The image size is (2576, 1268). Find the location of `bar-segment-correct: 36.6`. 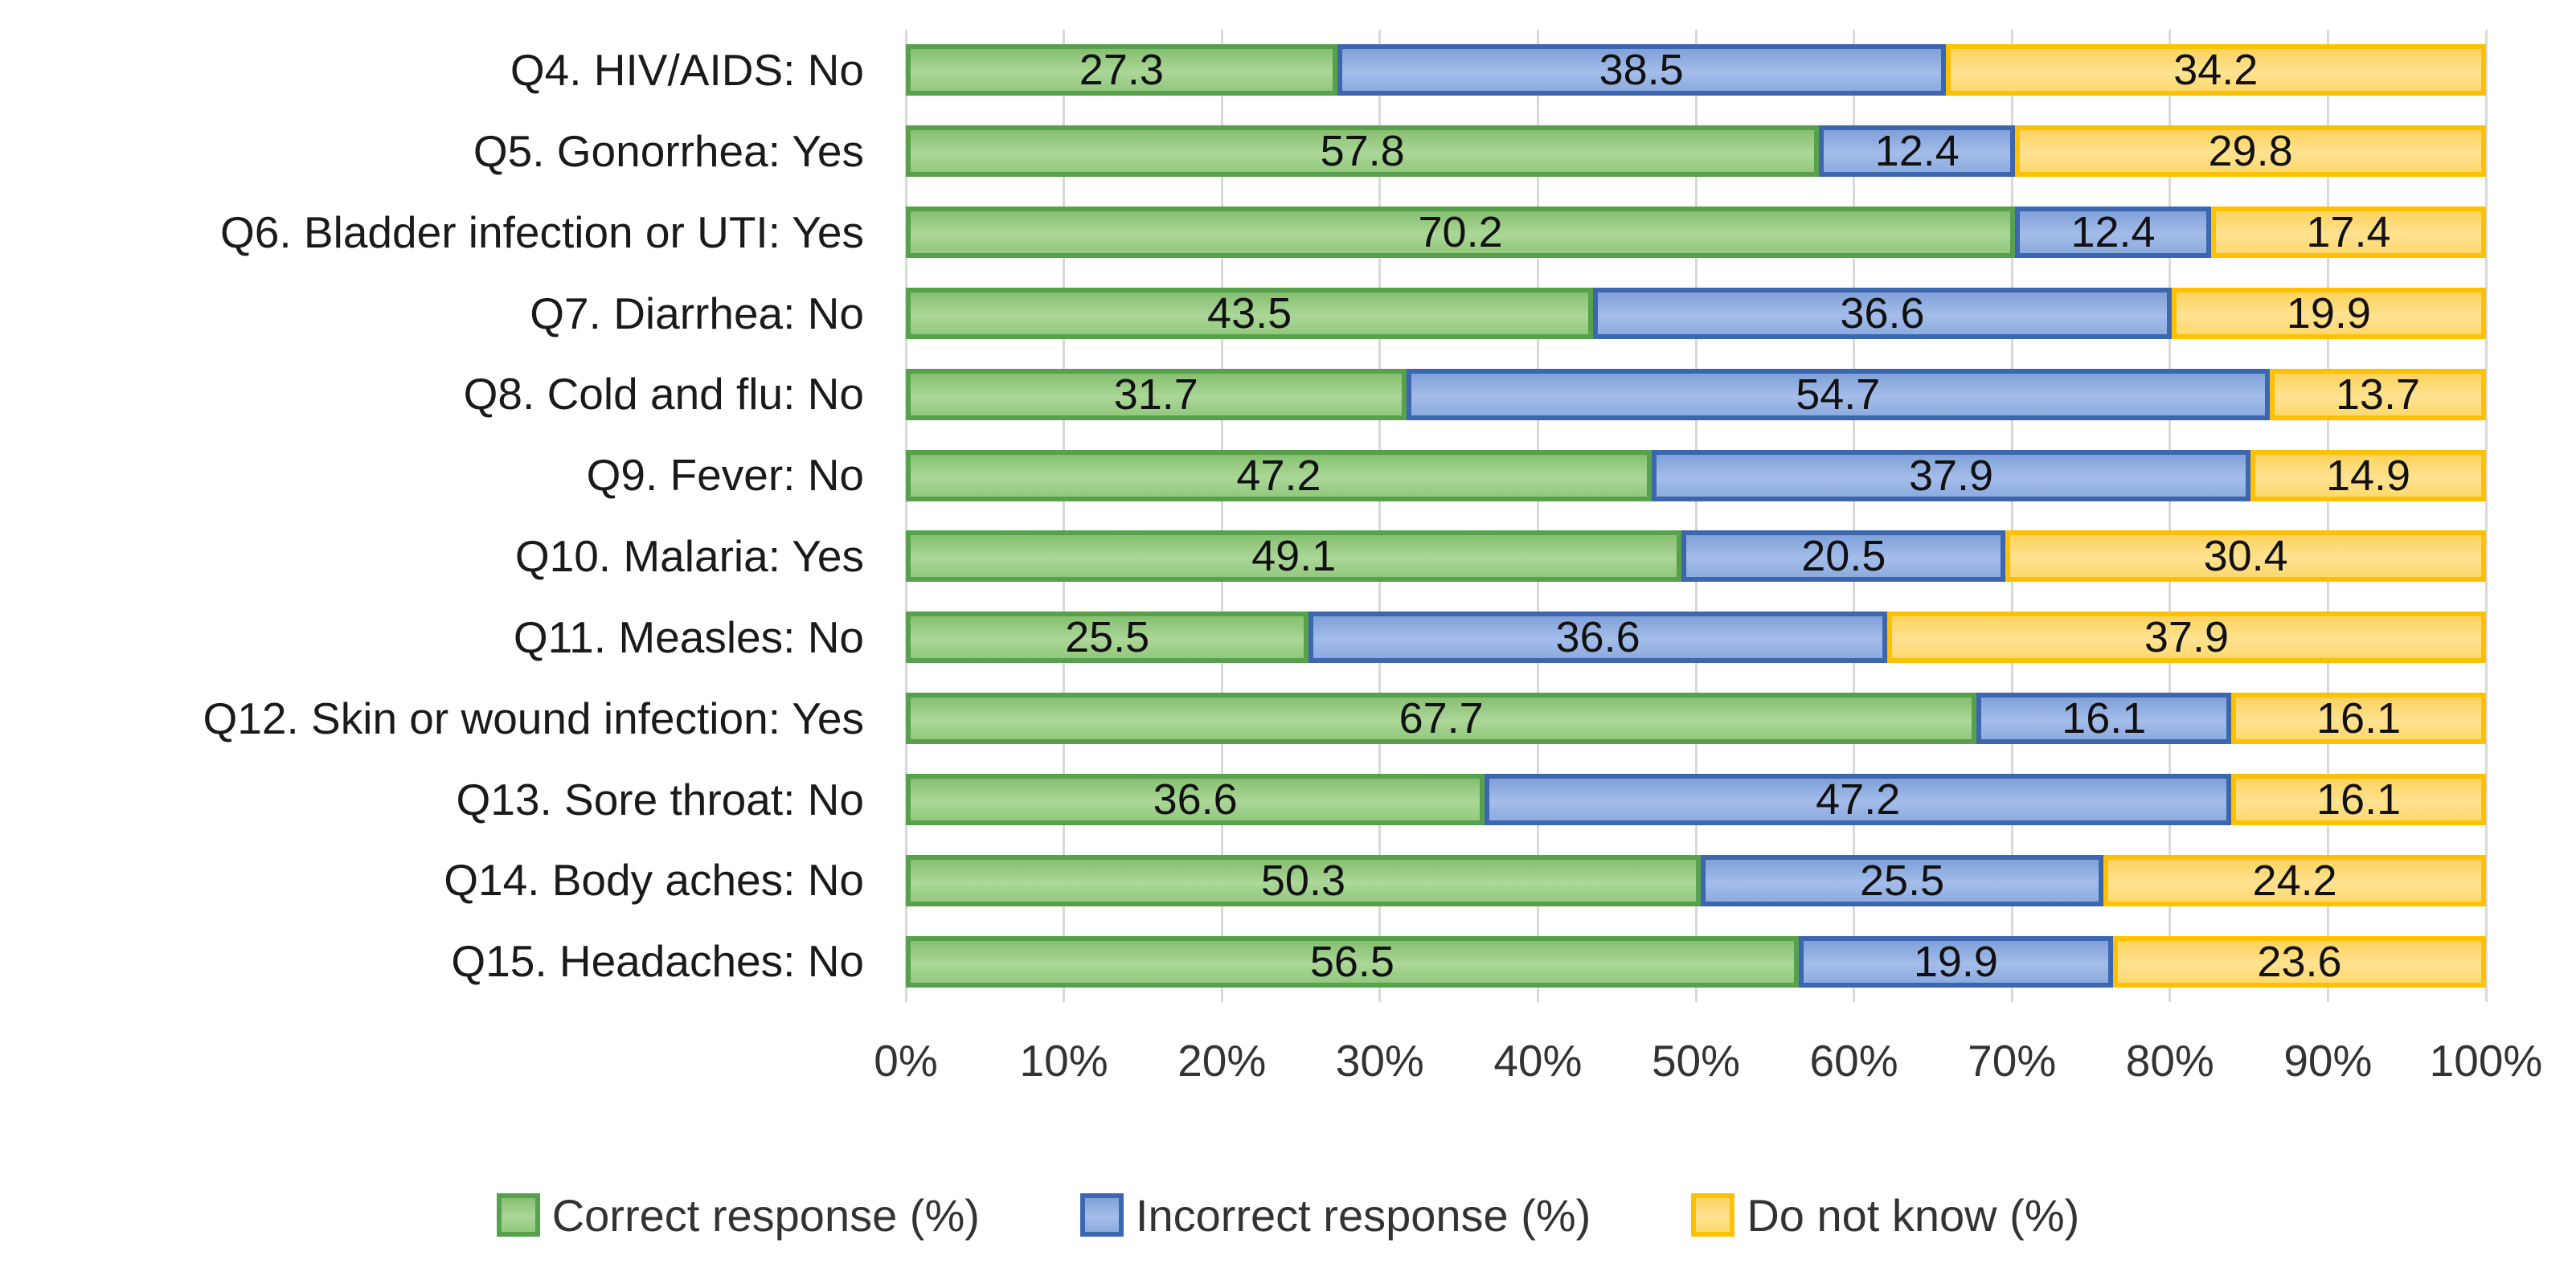

bar-segment-correct: 36.6 is located at coordinates (1195, 799).